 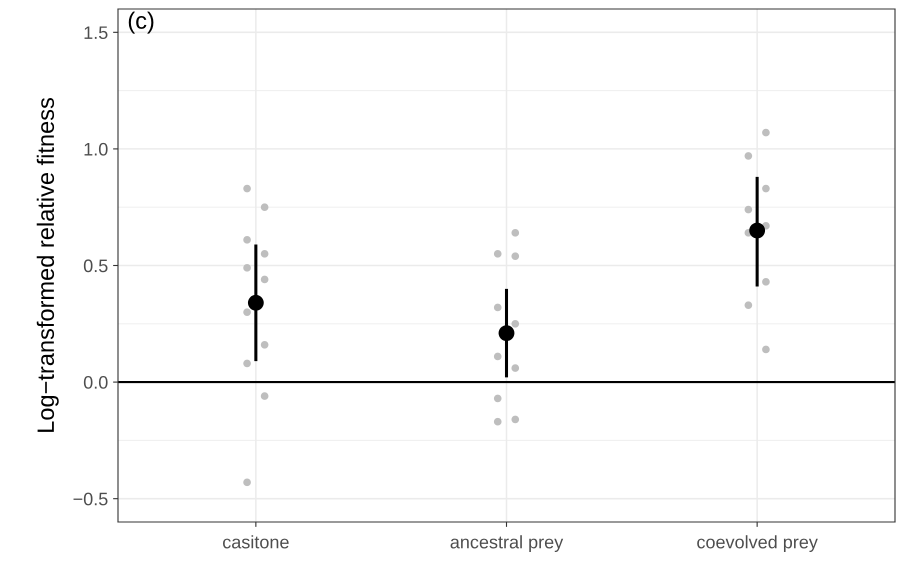 I want to click on x-tick-label: ancestral prey, so click(x=507, y=543).